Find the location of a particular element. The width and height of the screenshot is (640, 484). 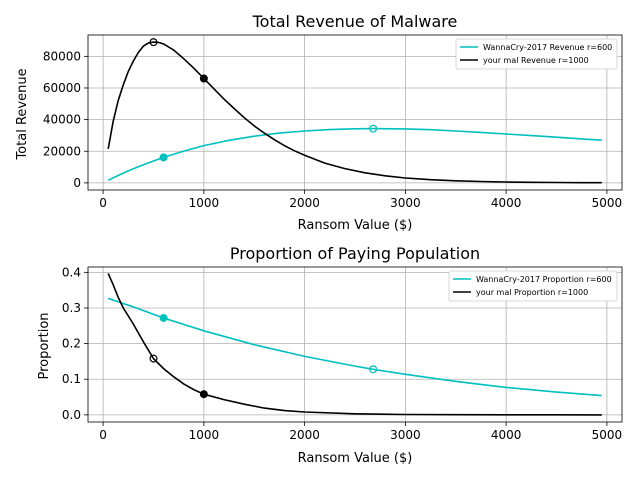

y-tick-label: 0.2 is located at coordinates (71, 344).